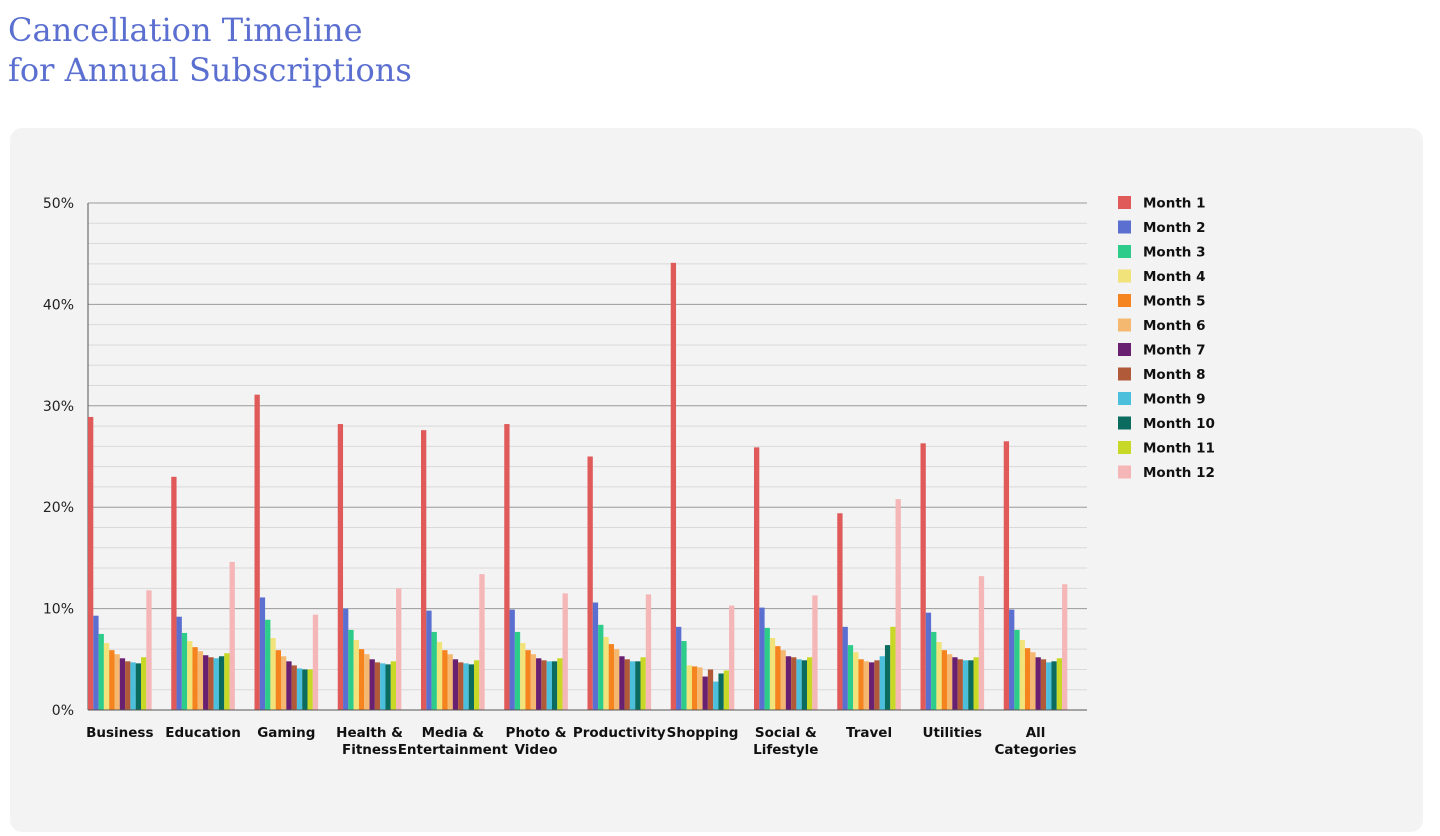  Describe the element at coordinates (1174, 253) in the screenshot. I see `legend-label: Month 3` at that location.